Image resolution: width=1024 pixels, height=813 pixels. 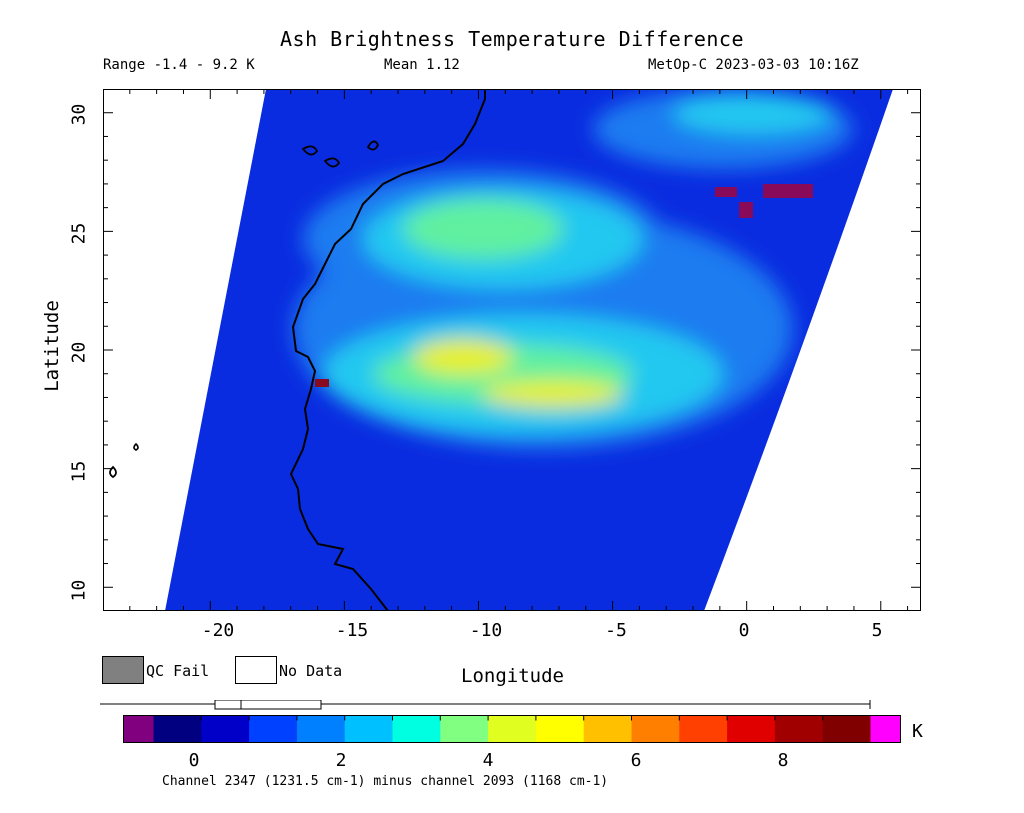 What do you see at coordinates (488, 760) in the screenshot?
I see `colorbar-tick-label: 4` at bounding box center [488, 760].